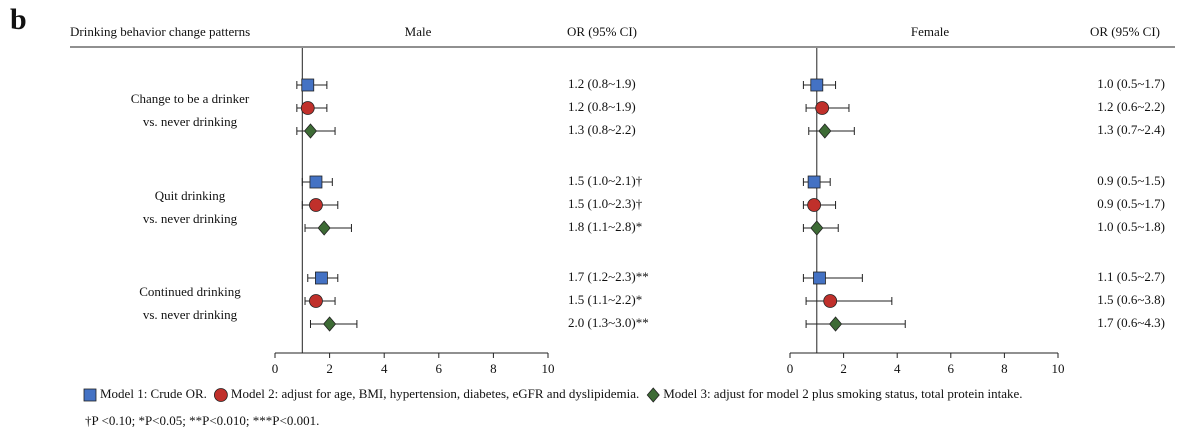  What do you see at coordinates (190, 291) in the screenshot?
I see `category-label: Continued drinking` at bounding box center [190, 291].